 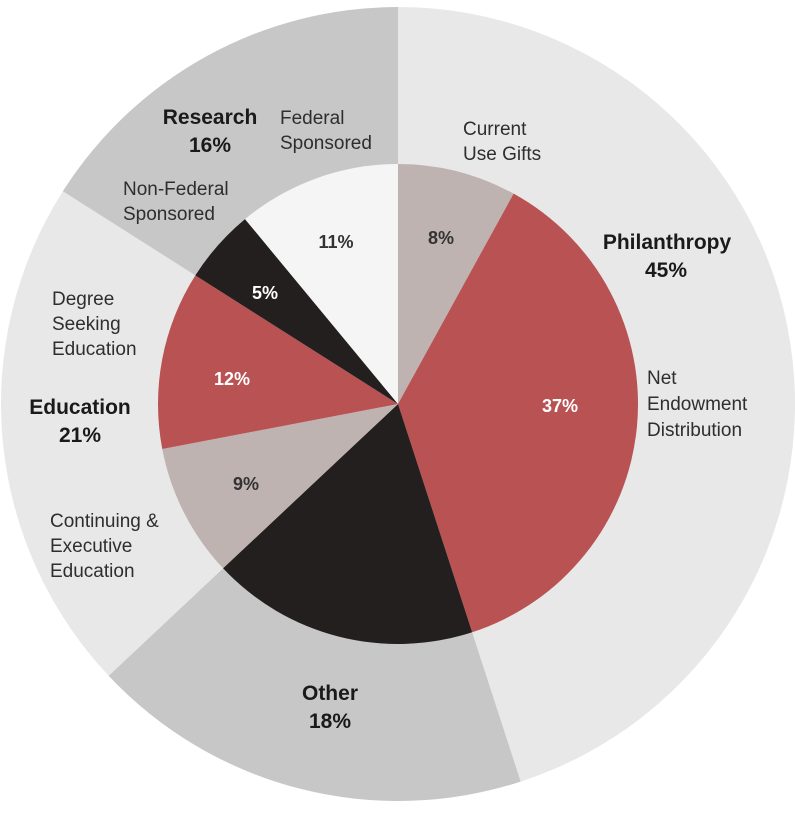 I want to click on slice-label-continuing-education: Continuing & Executive Education, so click(x=107, y=546).